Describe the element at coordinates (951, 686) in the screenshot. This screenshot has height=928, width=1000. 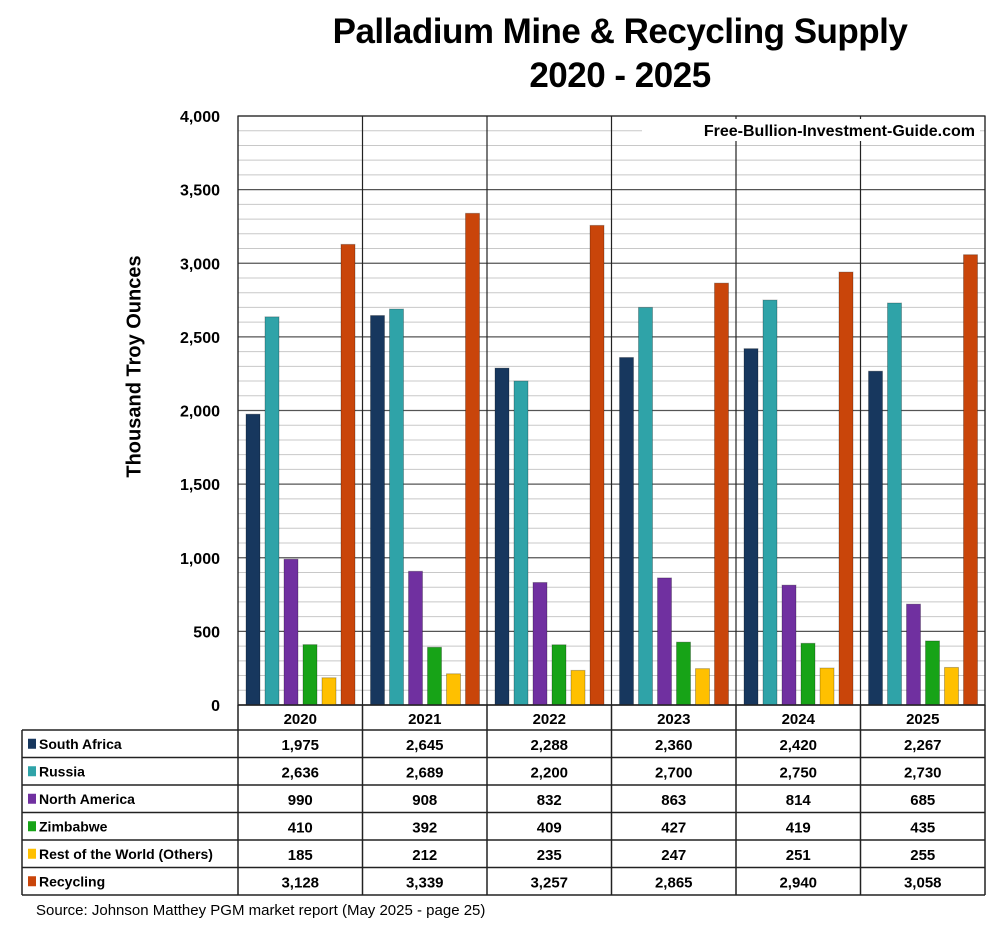
I see `bar-rest-of-the-world-others--2025` at that location.